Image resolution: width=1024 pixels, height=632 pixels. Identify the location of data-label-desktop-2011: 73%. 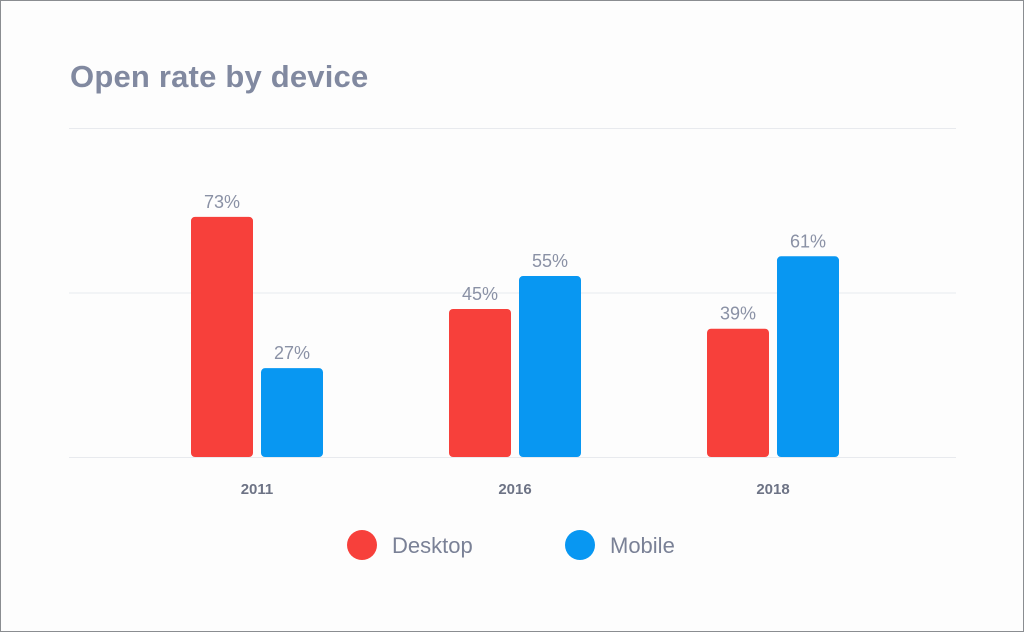
(222, 202).